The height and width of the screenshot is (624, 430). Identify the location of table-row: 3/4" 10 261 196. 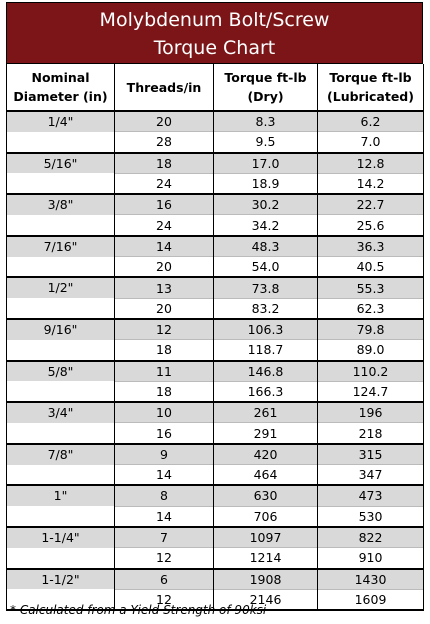
(215, 412).